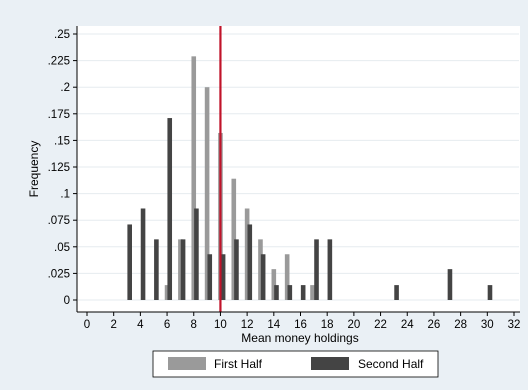 This screenshot has height=390, width=528. Describe the element at coordinates (194, 325) in the screenshot. I see `x-tick-label: 8` at that location.